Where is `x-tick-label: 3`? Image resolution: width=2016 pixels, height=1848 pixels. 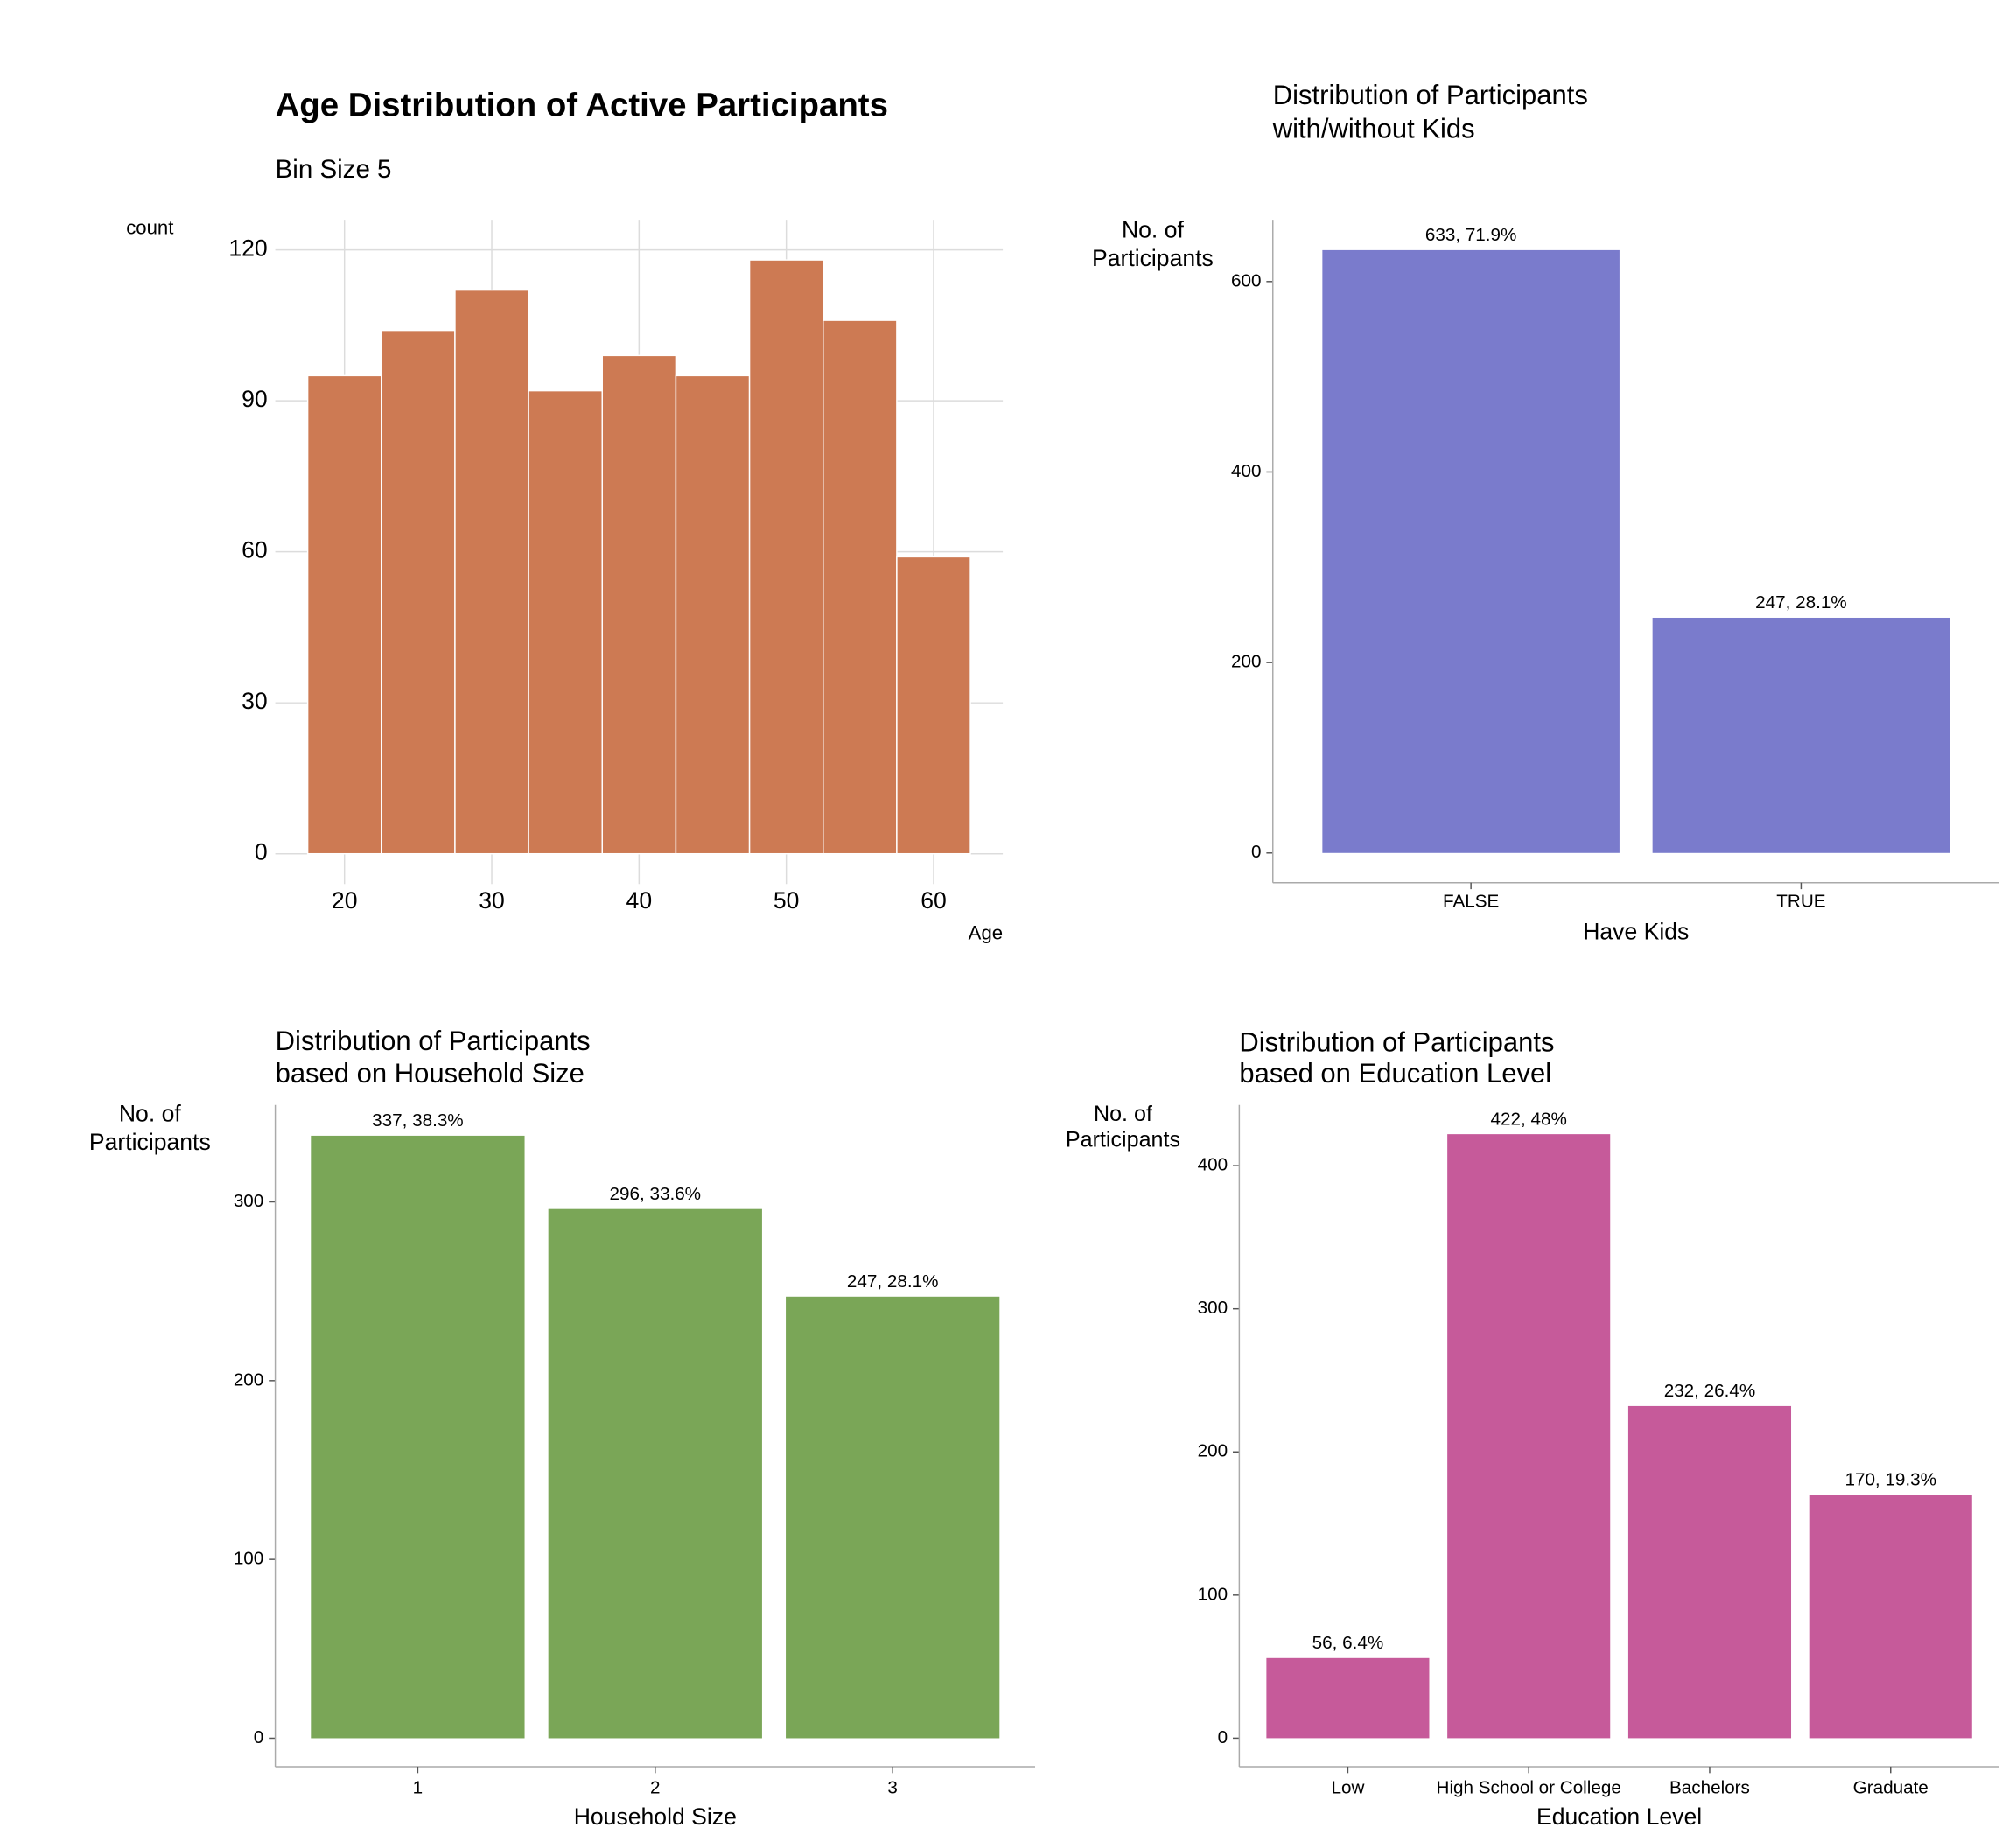 x-tick-label: 3 is located at coordinates (892, 1788).